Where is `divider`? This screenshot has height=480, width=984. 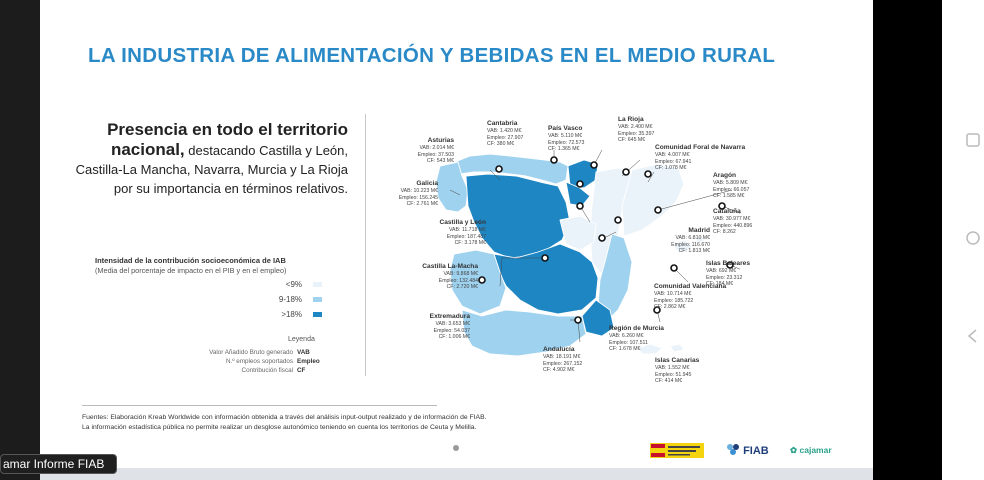
divider is located at coordinates (365, 245).